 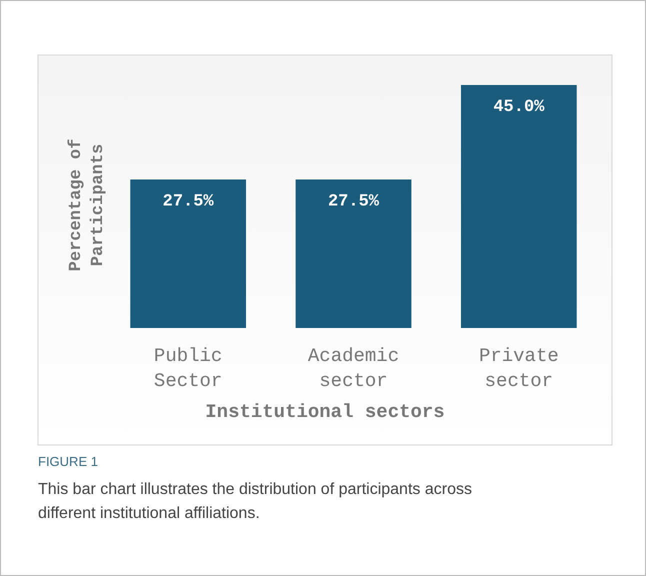 I want to click on x-tick-label: Private sector, so click(x=518, y=368).